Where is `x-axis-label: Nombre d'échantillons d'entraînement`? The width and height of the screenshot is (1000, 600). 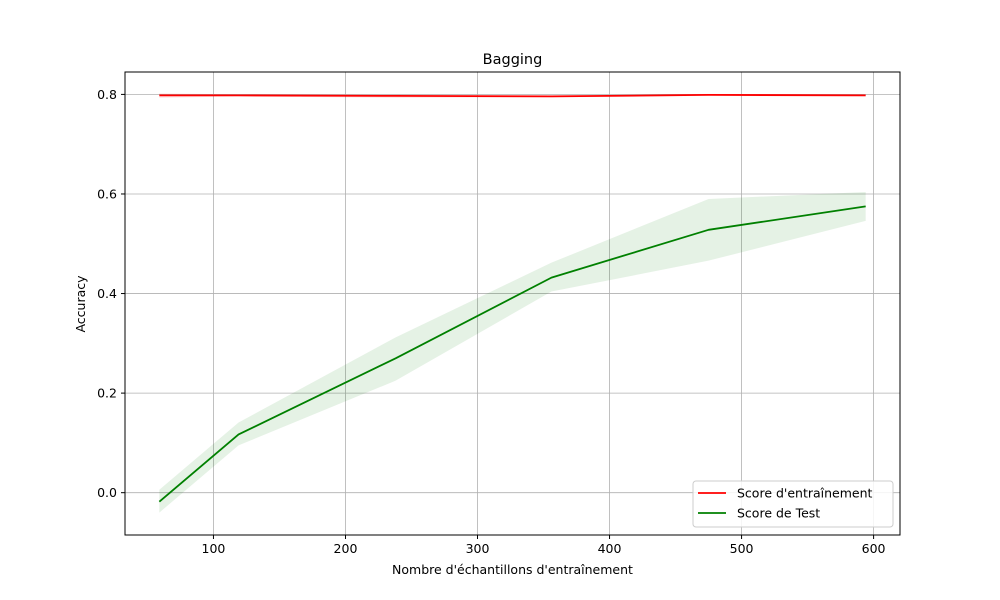 x-axis-label: Nombre d'échantillons d'entraînement is located at coordinates (512, 569).